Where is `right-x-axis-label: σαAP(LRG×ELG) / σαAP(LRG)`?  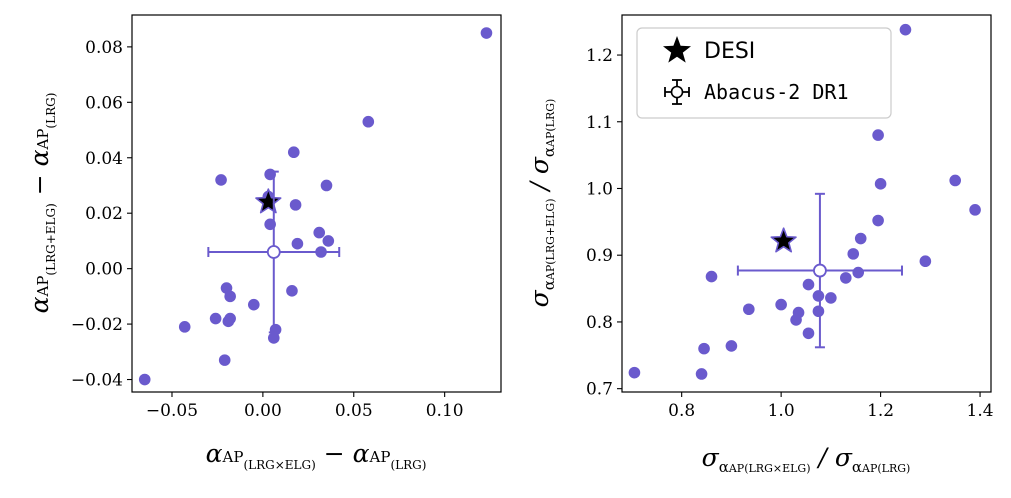 right-x-axis-label: σαAP(LRG×ELG) / σαAP(LRG) is located at coordinates (806, 459).